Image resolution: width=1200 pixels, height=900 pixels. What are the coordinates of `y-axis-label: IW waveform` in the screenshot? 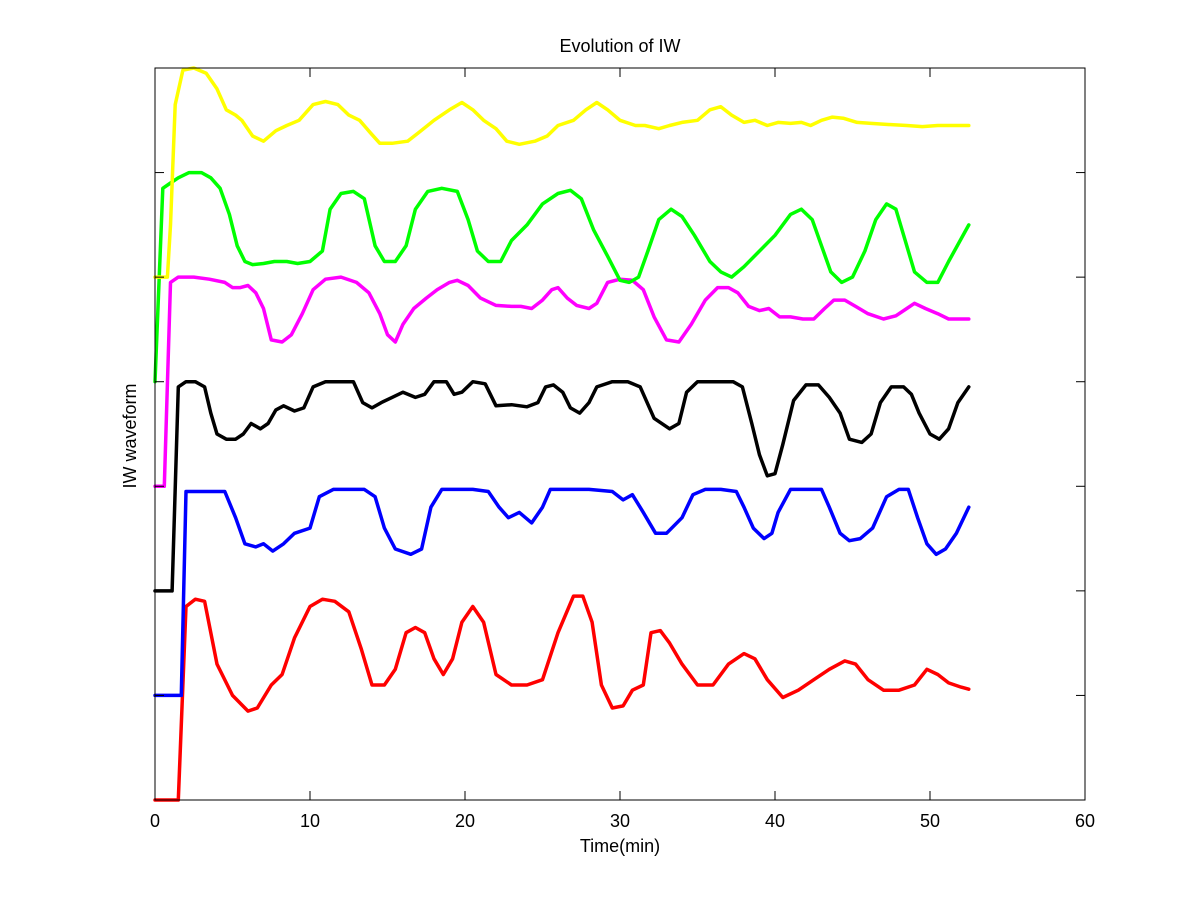 It's located at (130, 435).